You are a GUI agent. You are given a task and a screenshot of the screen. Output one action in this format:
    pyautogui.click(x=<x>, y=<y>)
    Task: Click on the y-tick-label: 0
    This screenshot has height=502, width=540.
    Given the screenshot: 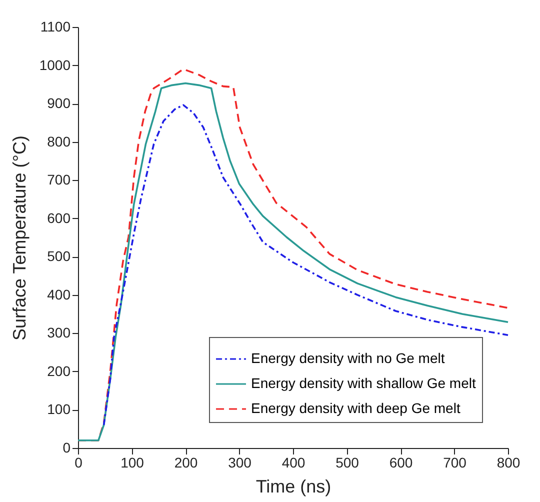 What is the action you would take?
    pyautogui.click(x=66, y=448)
    